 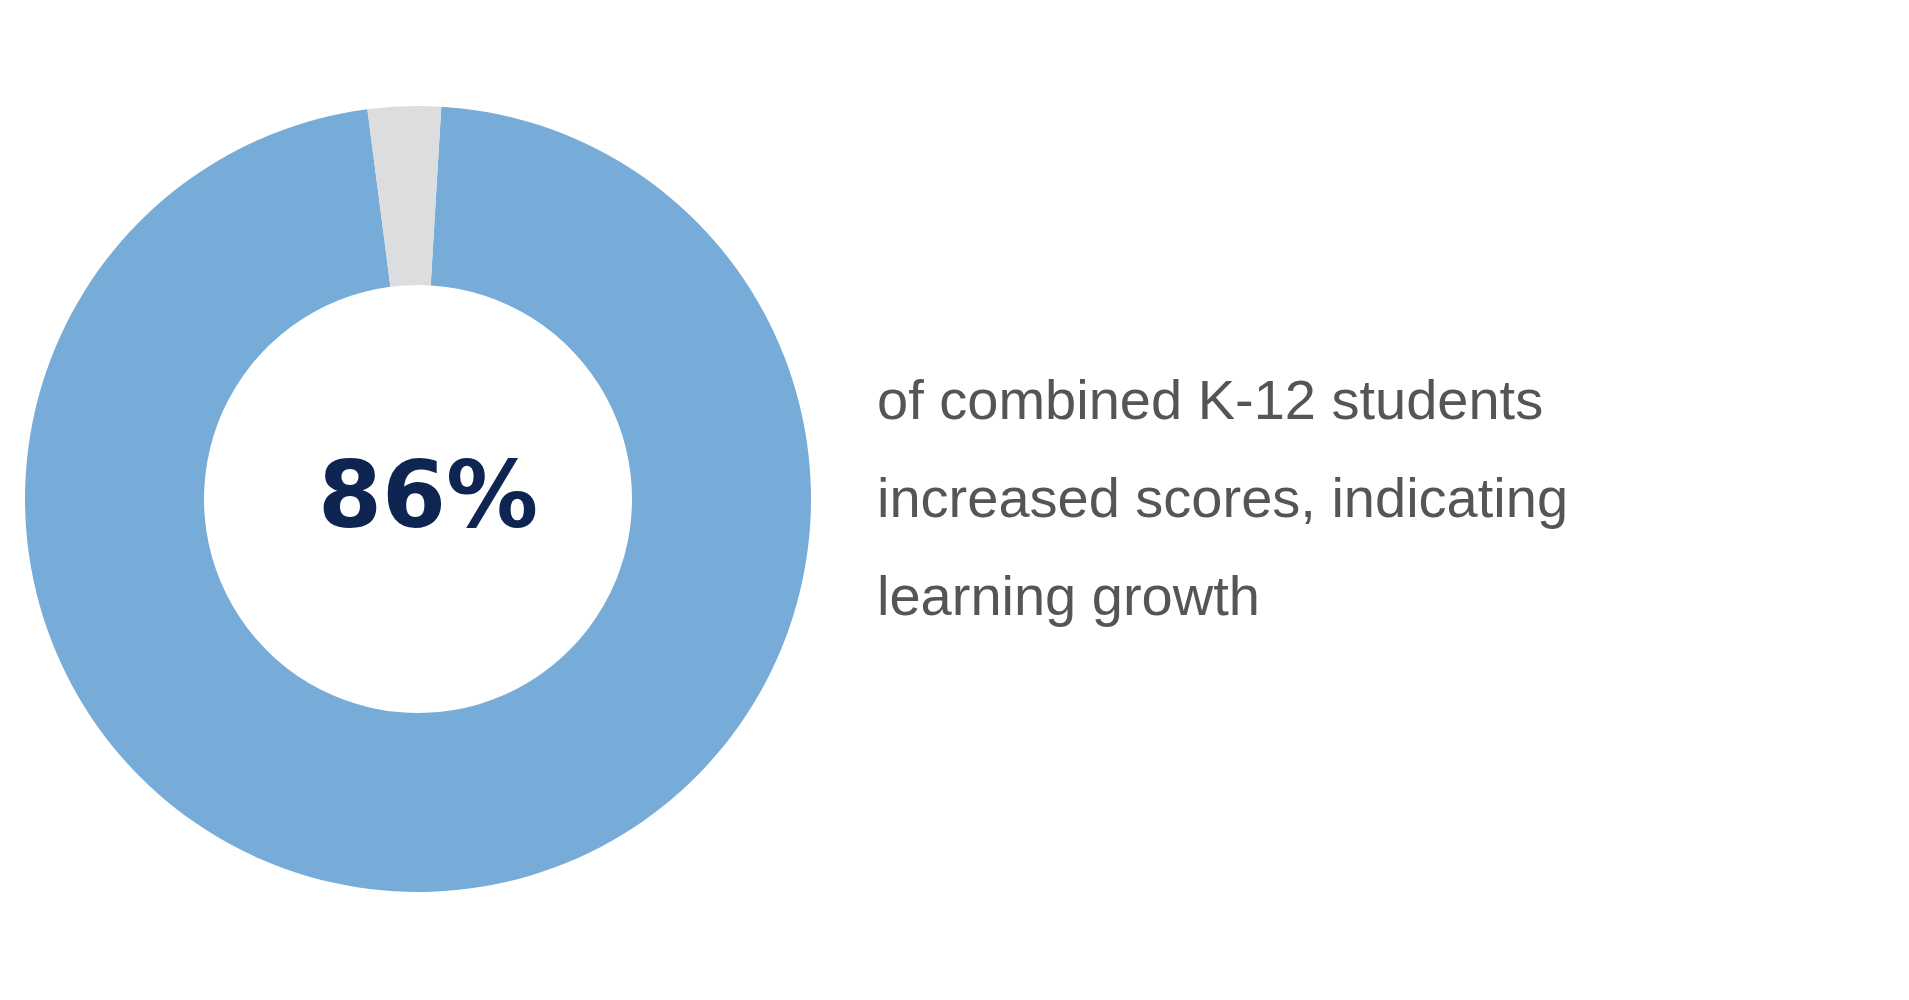 I want to click on text: of combined K-12 students increased scores, indicating learning growth, so click(x=1223, y=497).